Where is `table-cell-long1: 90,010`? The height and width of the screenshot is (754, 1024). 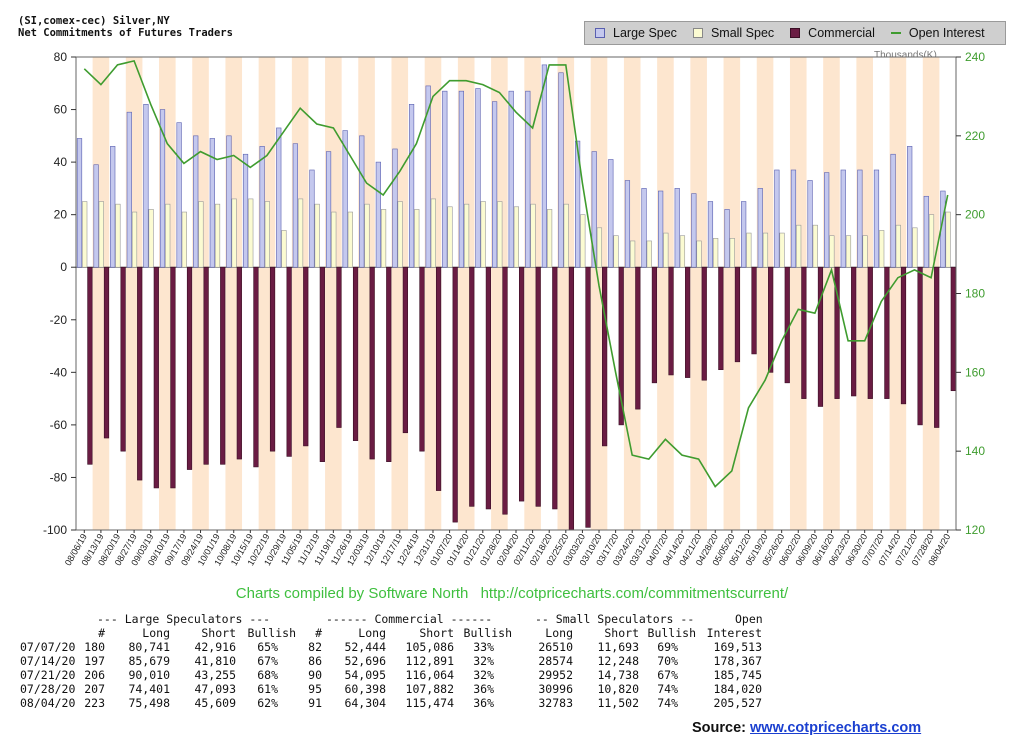
table-cell-long1: 90,010 is located at coordinates (149, 675).